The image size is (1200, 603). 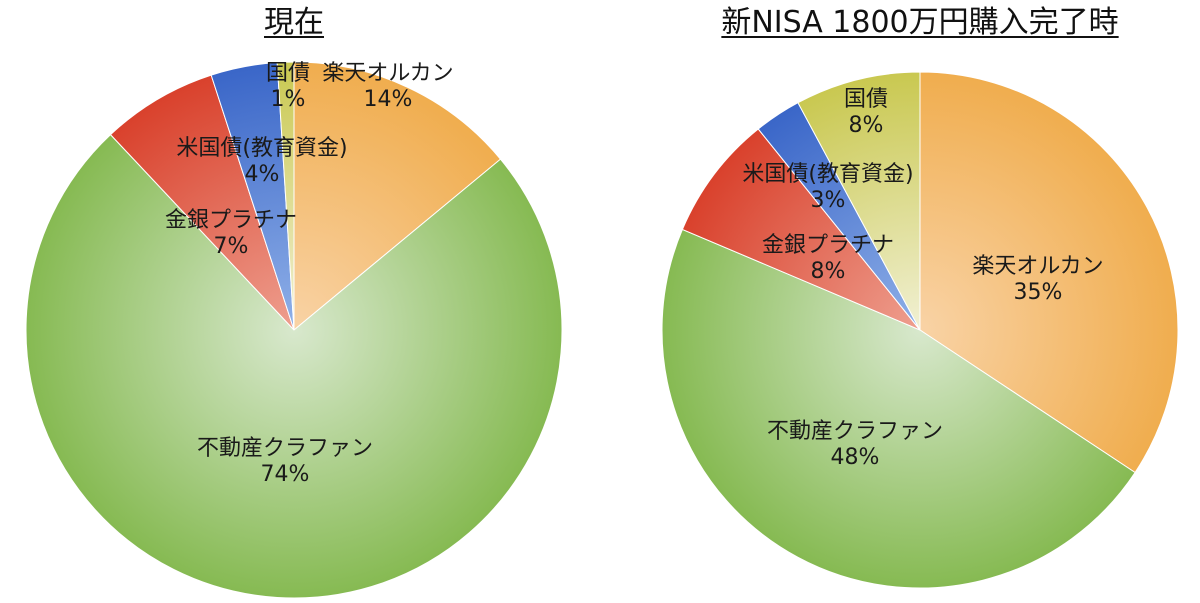 I want to click on slice-label-us-treasury-education: 米国債(教育資金)4%, so click(x=261, y=161).